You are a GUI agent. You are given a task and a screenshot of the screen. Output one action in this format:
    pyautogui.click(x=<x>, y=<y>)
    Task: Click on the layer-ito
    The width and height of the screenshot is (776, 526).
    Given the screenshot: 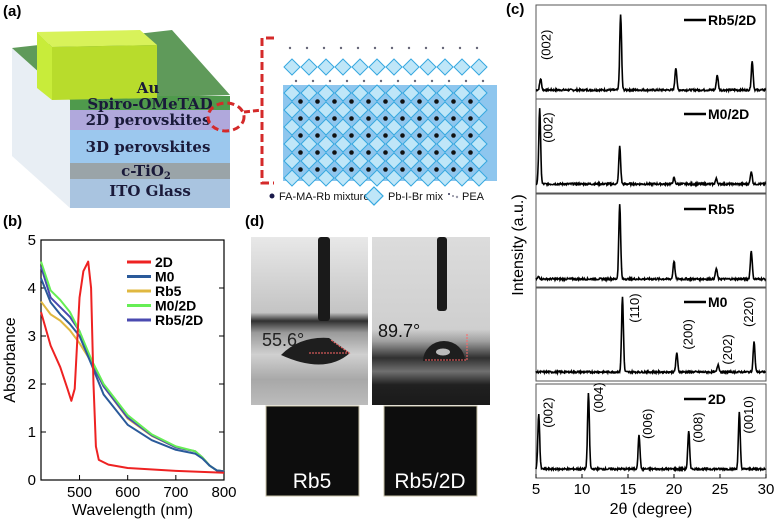 What is the action you would take?
    pyautogui.click(x=150, y=193)
    